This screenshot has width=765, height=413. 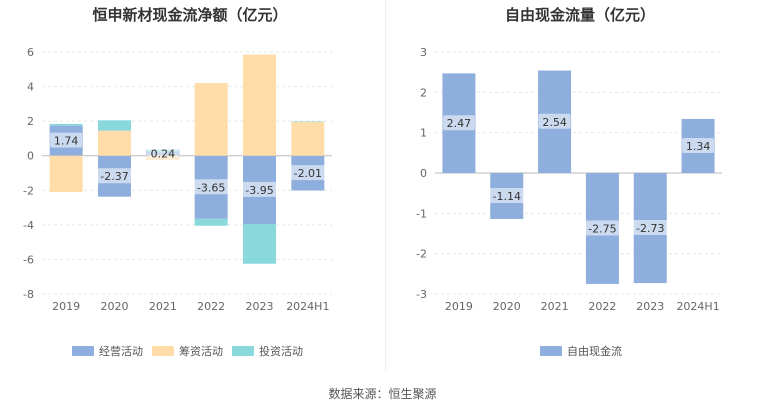 I want to click on data-label: -1.14, so click(x=507, y=196).